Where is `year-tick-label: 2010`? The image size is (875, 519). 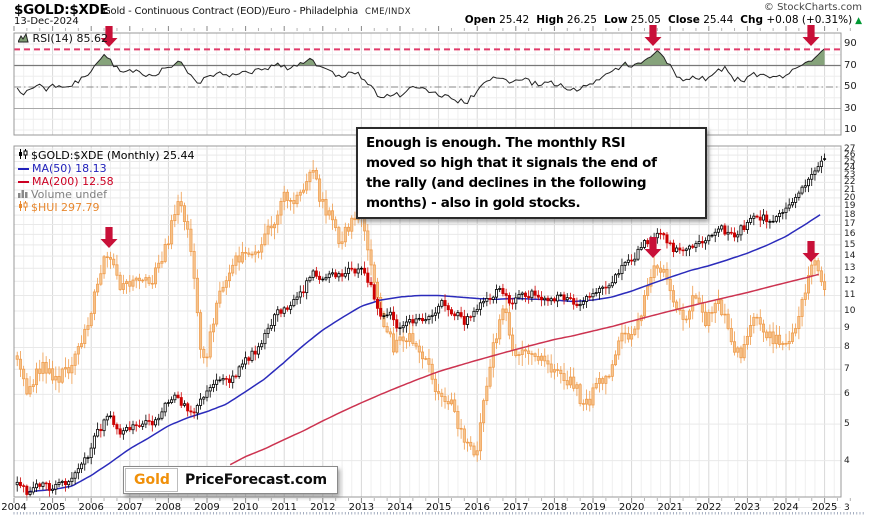 year-tick-label: 2010 is located at coordinates (245, 507).